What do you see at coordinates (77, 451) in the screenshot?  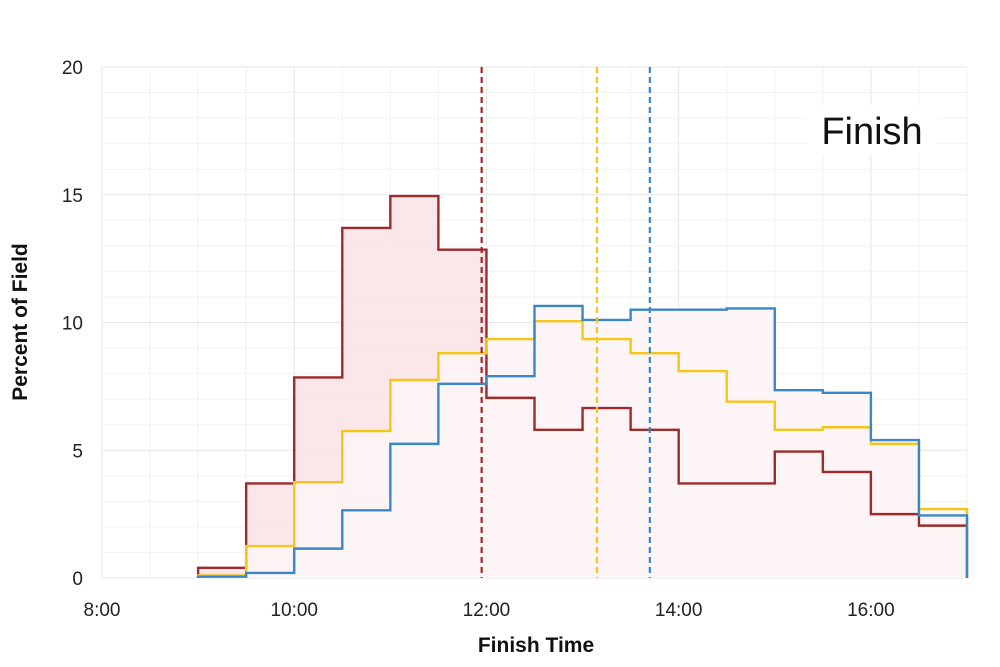 I see `y-tick-label: 5` at bounding box center [77, 451].